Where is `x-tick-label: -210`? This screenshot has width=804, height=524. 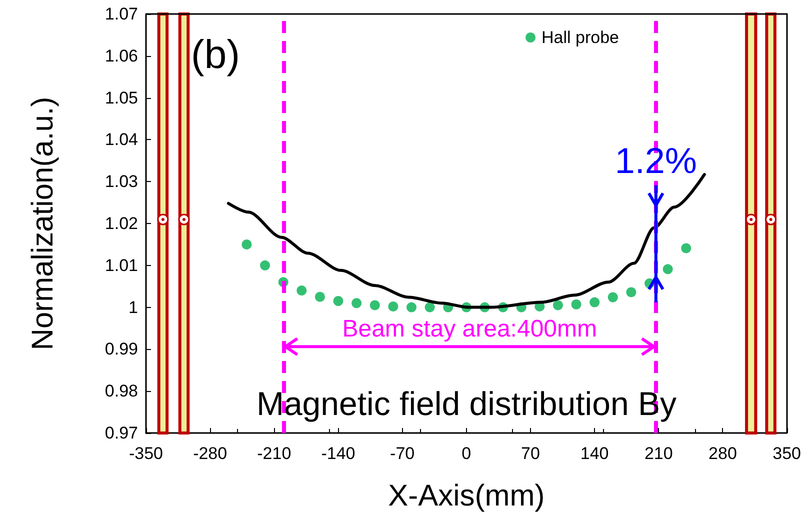
x-tick-label: -210 is located at coordinates (274, 453).